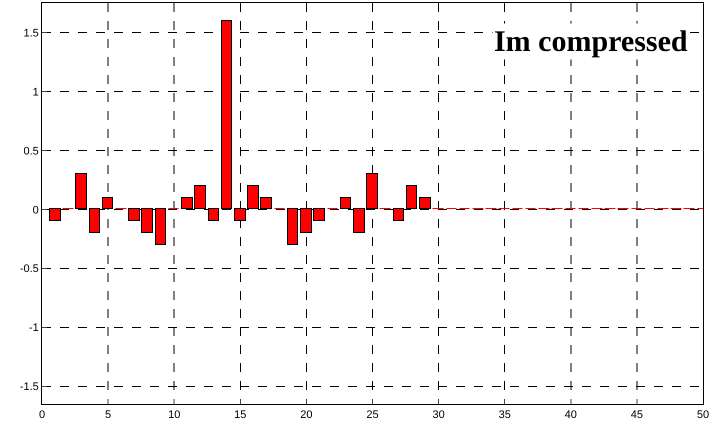 The height and width of the screenshot is (434, 713). I want to click on x-tick-label: 25, so click(372, 415).